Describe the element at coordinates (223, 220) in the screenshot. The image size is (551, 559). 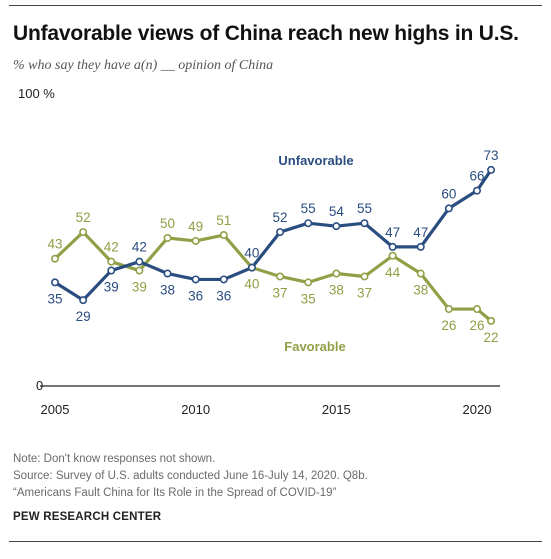
I see `data-label-favorable: 51` at that location.